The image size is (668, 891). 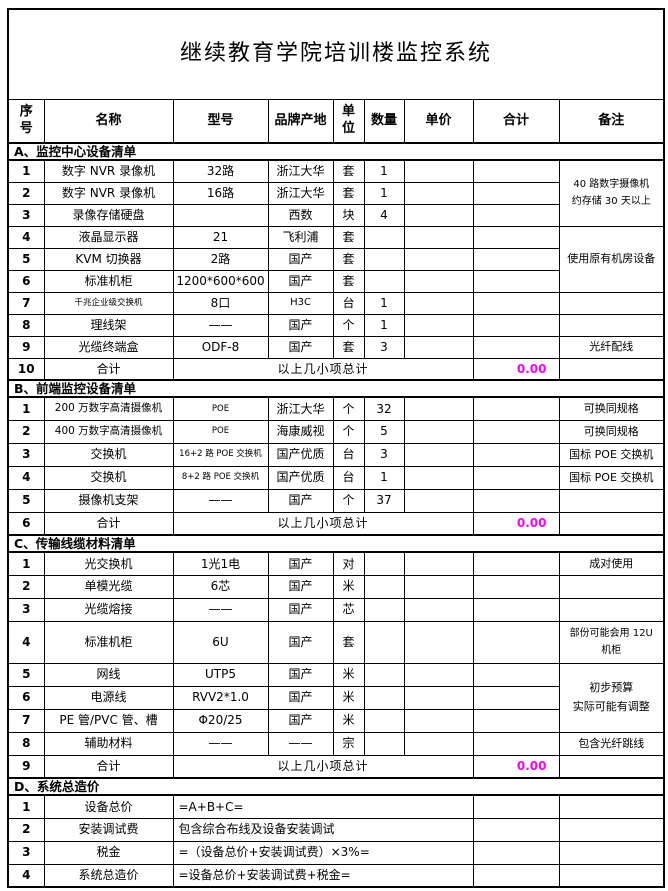 What do you see at coordinates (220, 303) in the screenshot?
I see `cell-model: 8口` at bounding box center [220, 303].